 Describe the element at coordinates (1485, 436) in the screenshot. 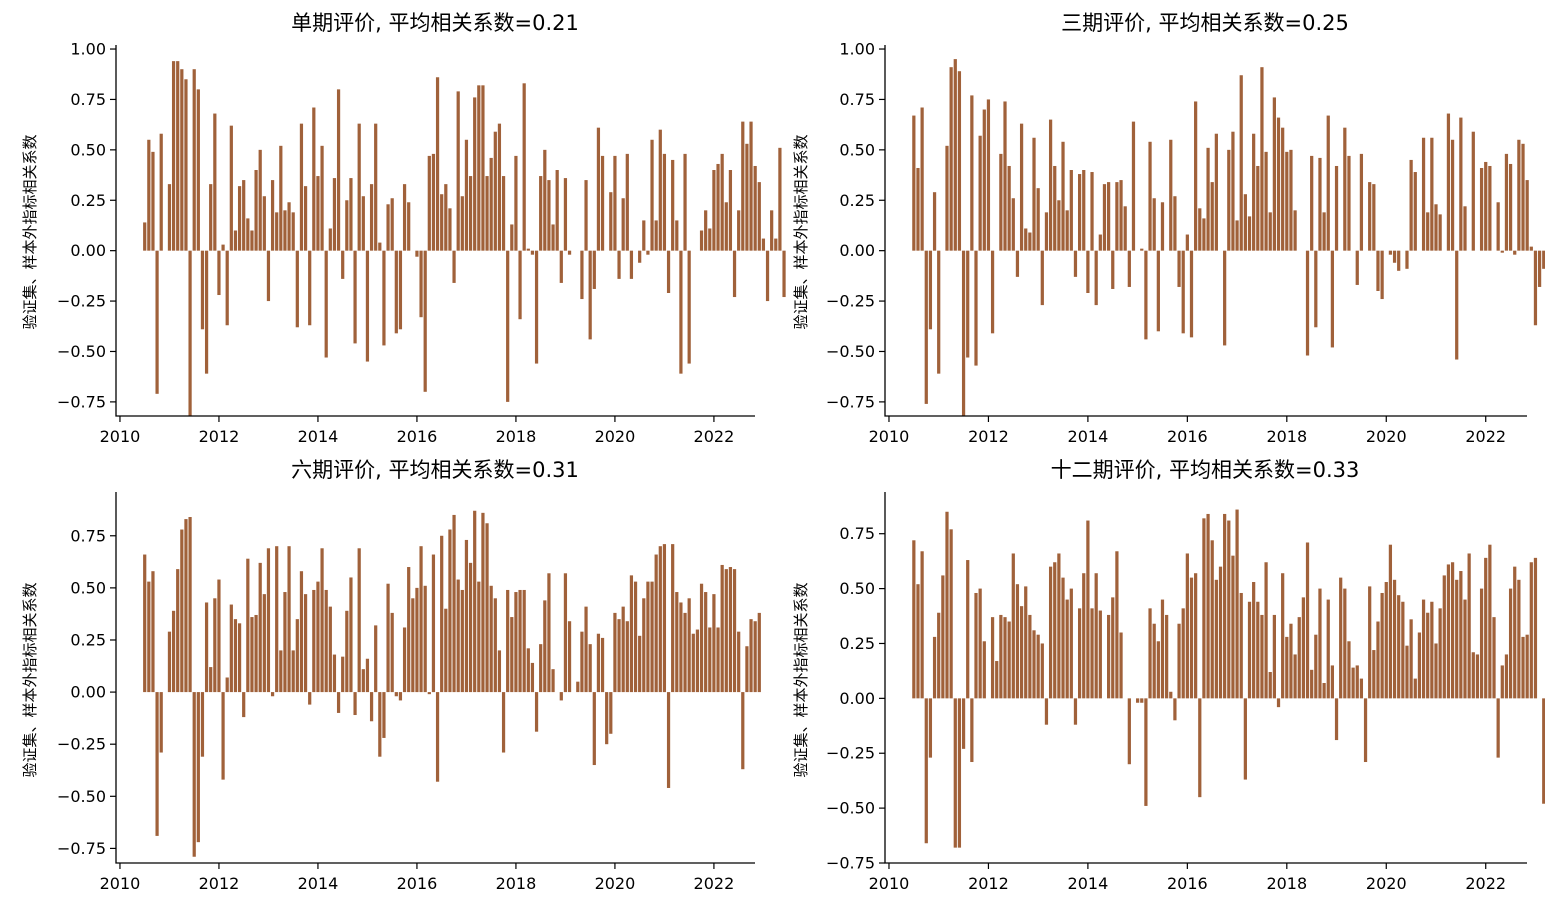

I see `x-tick-label-2-7: 2022` at that location.